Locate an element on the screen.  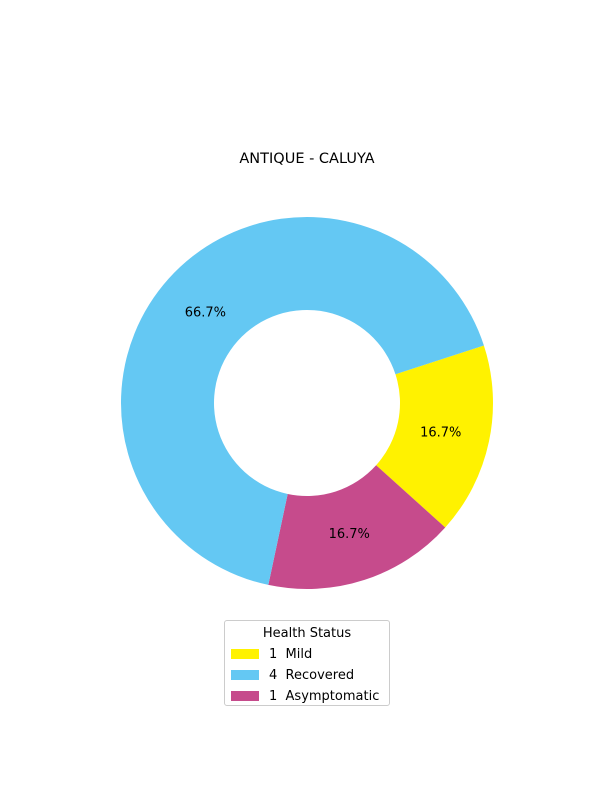
legend-entry-recovered: 4 Recovered is located at coordinates (292, 676).